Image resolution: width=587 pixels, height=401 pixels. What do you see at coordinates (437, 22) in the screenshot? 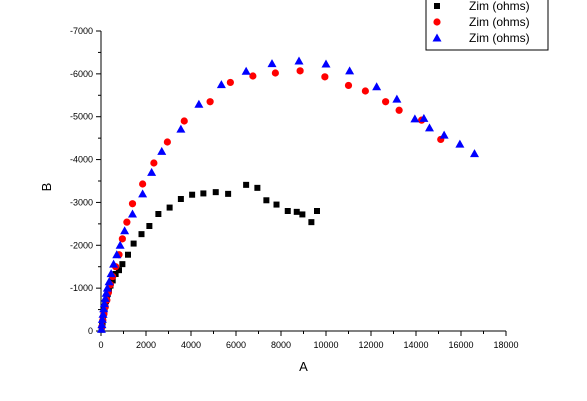
I see `legend-marker-circle` at bounding box center [437, 22].